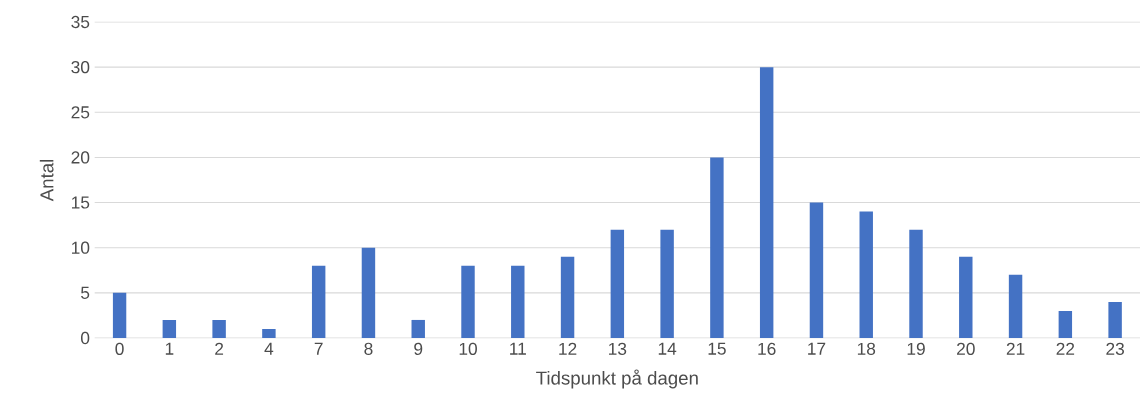 The image size is (1141, 418). I want to click on x-tick-label: 0, so click(119, 348).